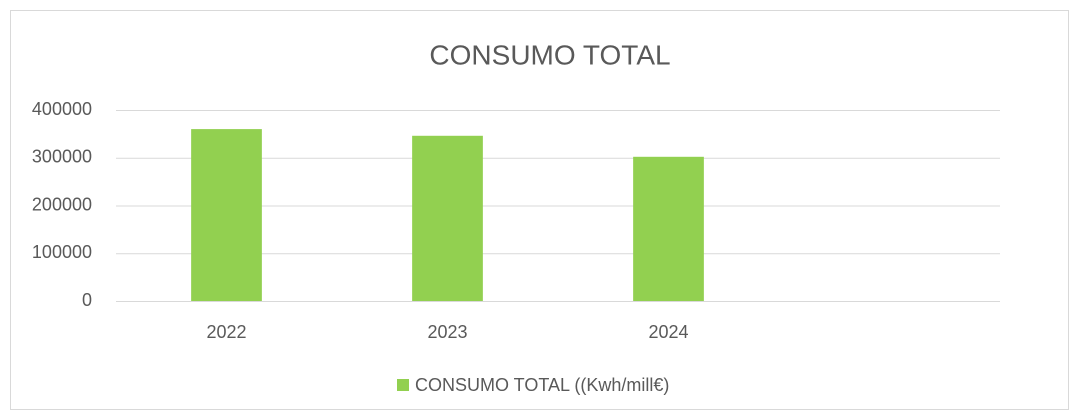 The image size is (1079, 418). What do you see at coordinates (447, 332) in the screenshot?
I see `x-tick-label: 2023` at bounding box center [447, 332].